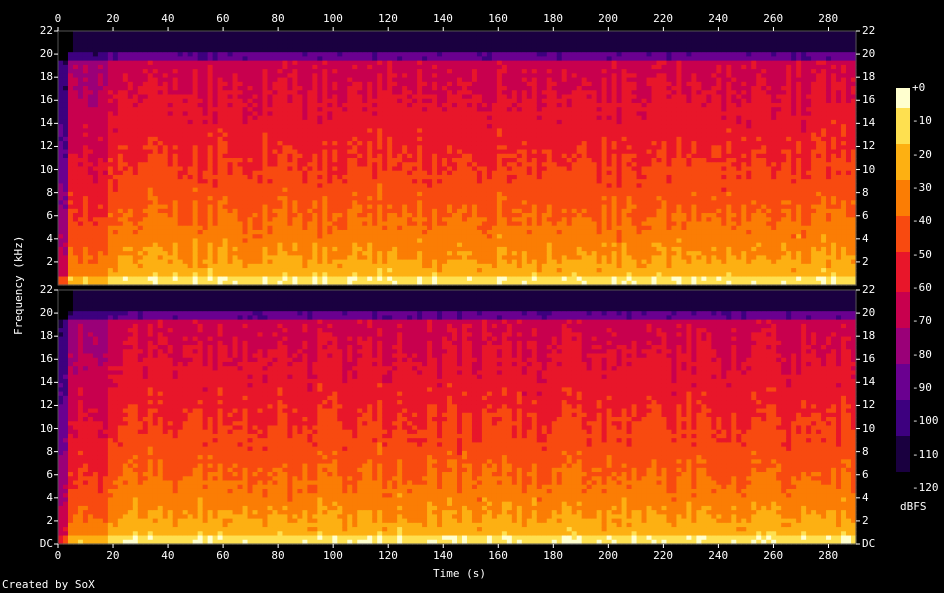  What do you see at coordinates (922, 120) in the screenshot?
I see `colorbar-tick-label: -10` at bounding box center [922, 120].